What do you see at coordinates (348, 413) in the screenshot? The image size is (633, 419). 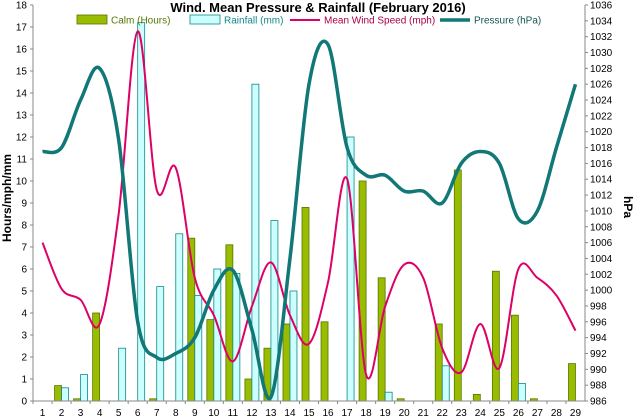 I see `x-tick-label: 17` at bounding box center [348, 413].